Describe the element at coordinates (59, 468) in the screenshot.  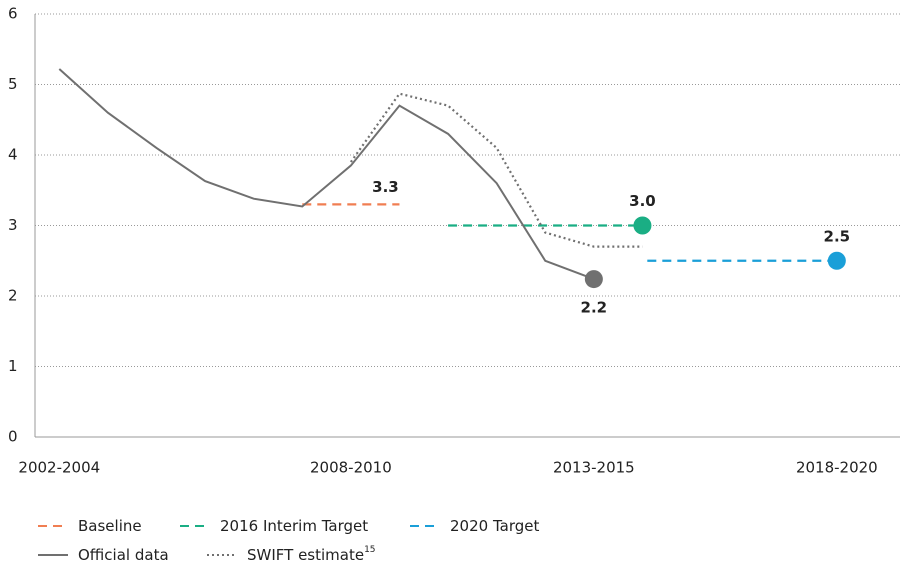
I see `x-tick-label: 2002-2004` at that location.